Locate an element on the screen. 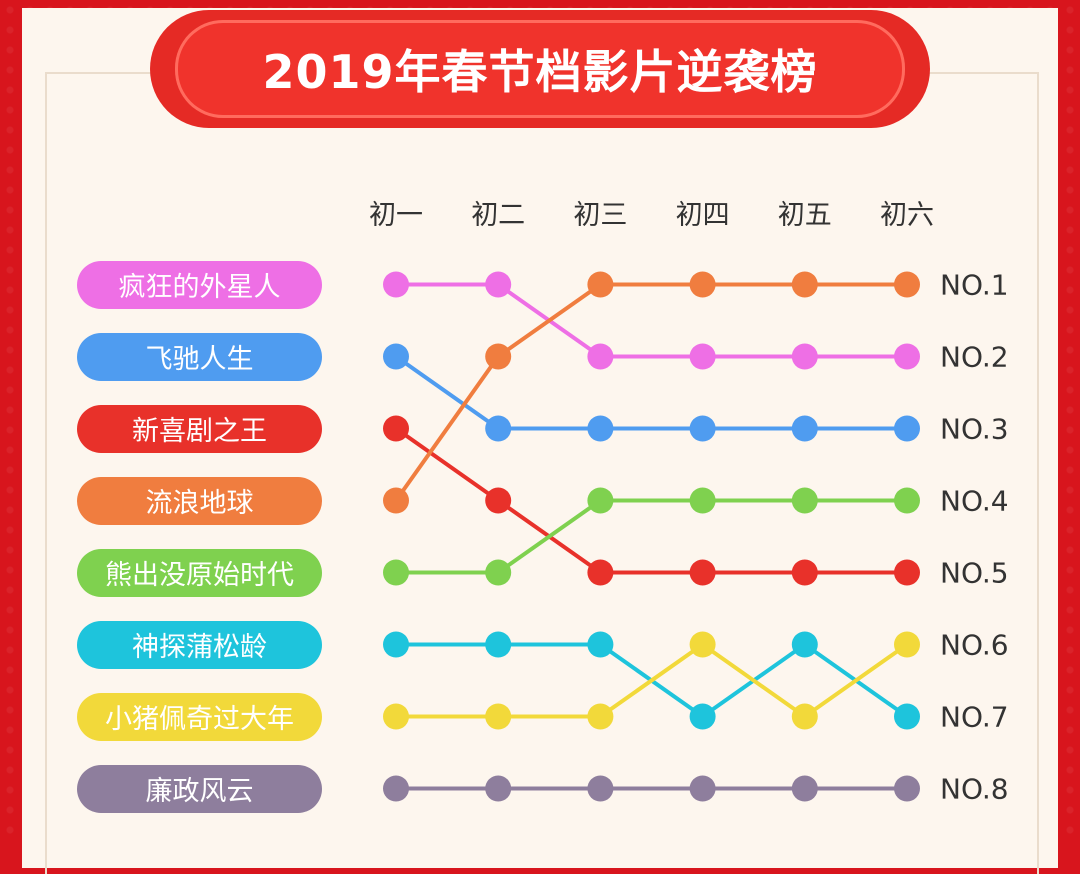  legend-pill: 熊出没原始时代 is located at coordinates (199, 572).